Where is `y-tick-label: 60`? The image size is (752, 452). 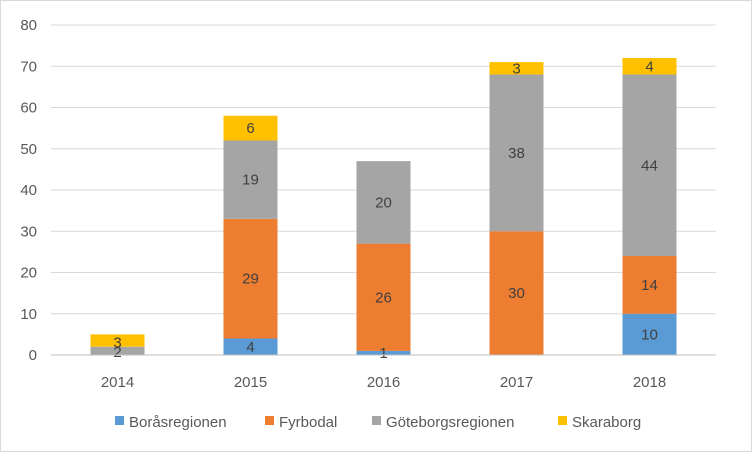 y-tick-label: 60 is located at coordinates (28, 108).